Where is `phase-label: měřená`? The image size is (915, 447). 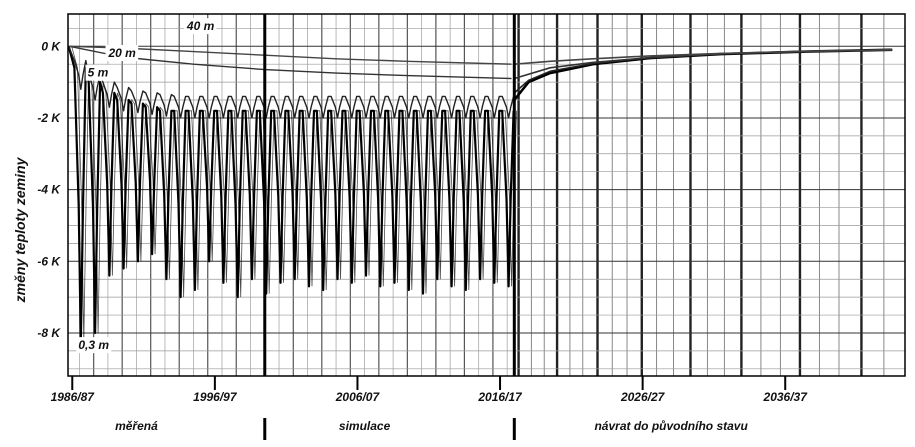
phase-label: měřená is located at coordinates (136, 426).